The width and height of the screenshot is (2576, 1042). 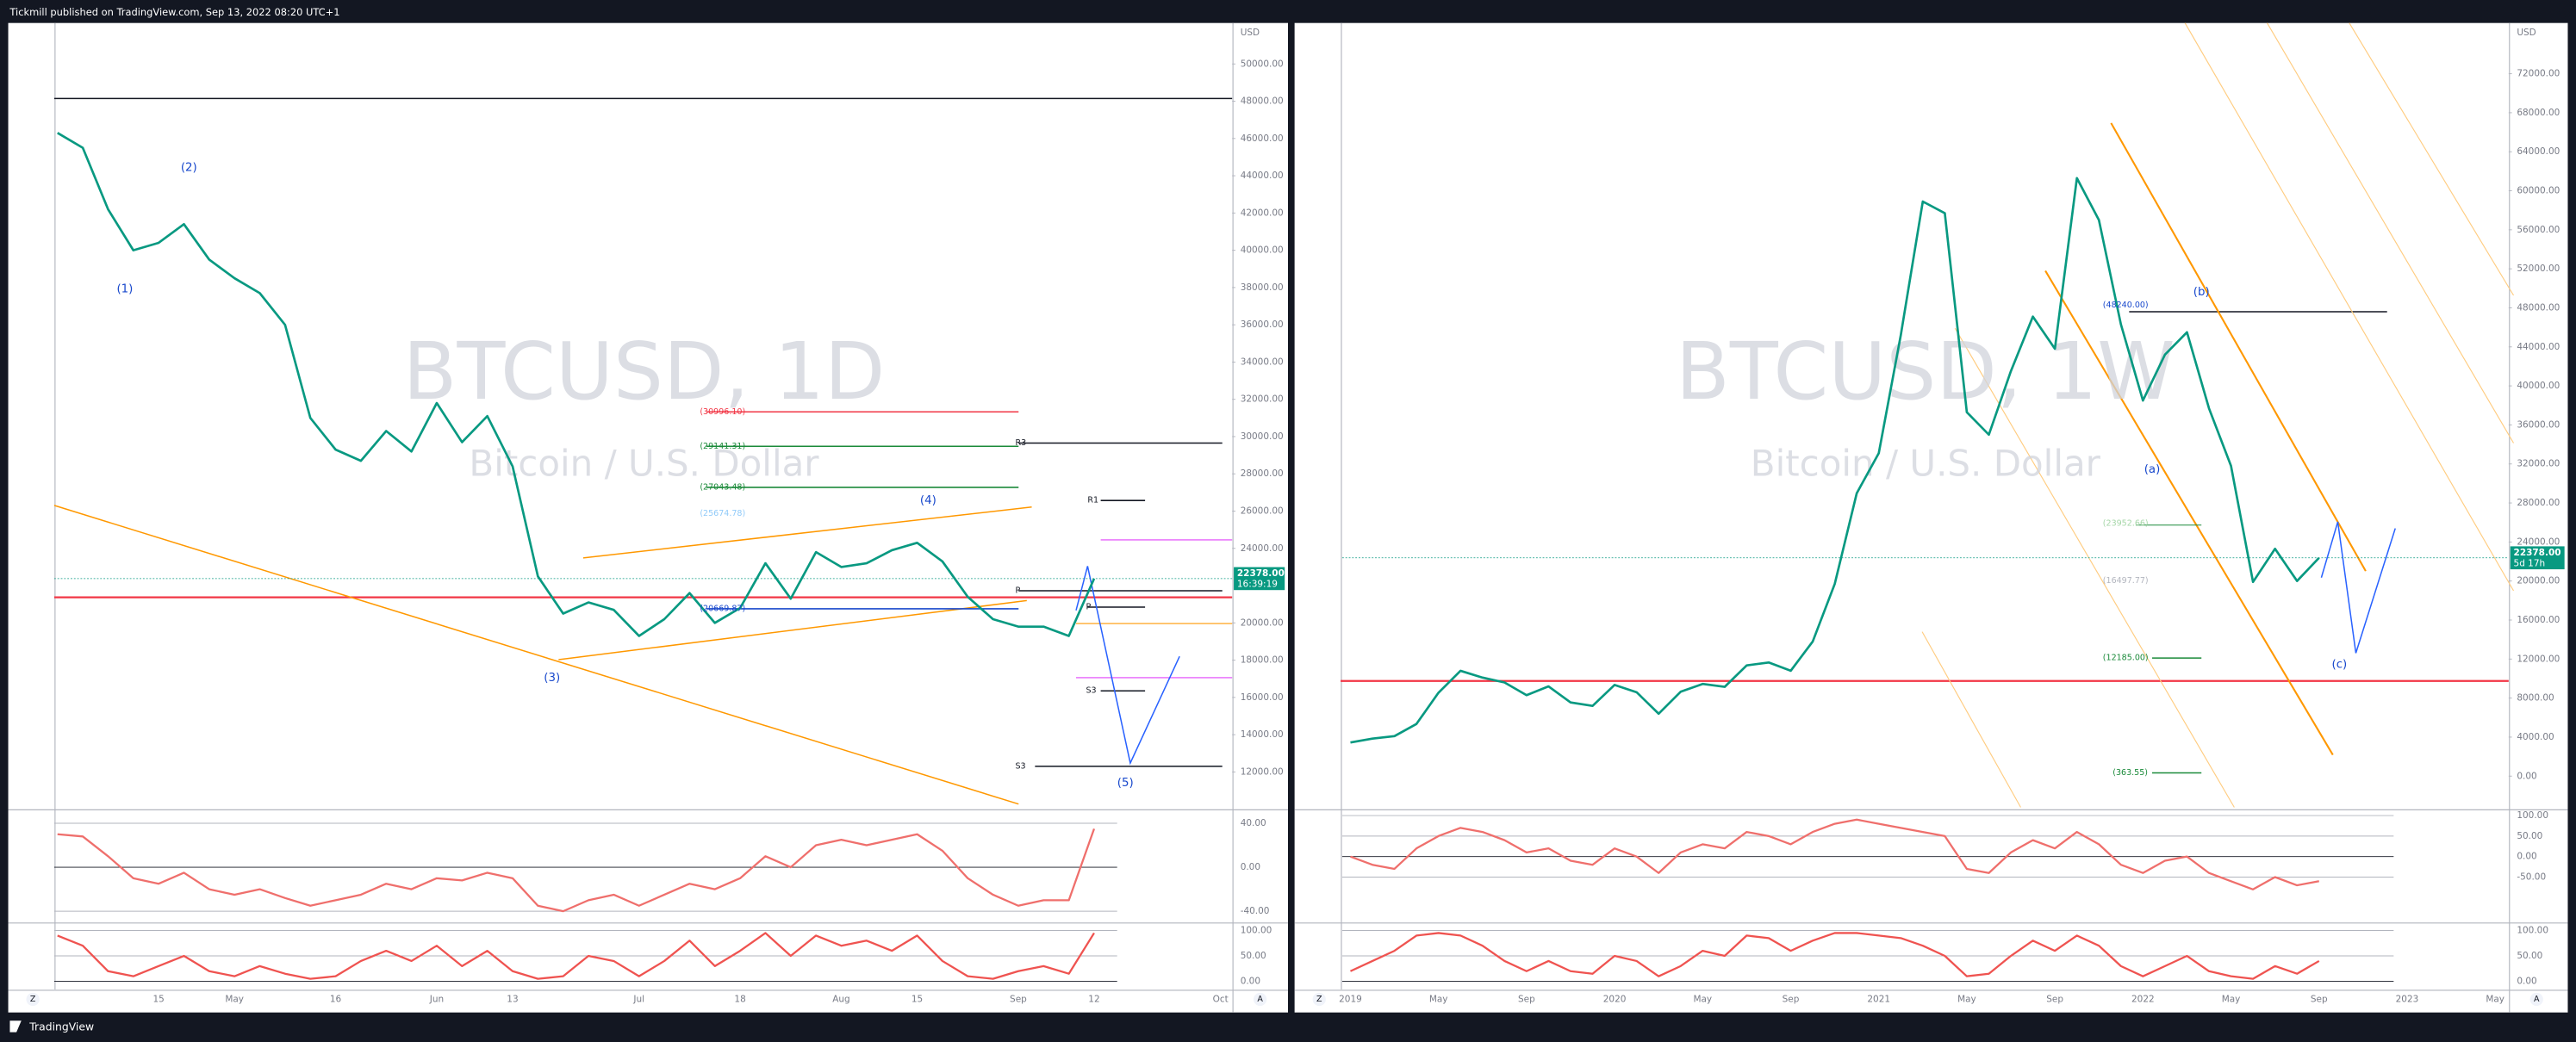 I want to click on watermark-title: BTCUSD, 1D, so click(x=645, y=372).